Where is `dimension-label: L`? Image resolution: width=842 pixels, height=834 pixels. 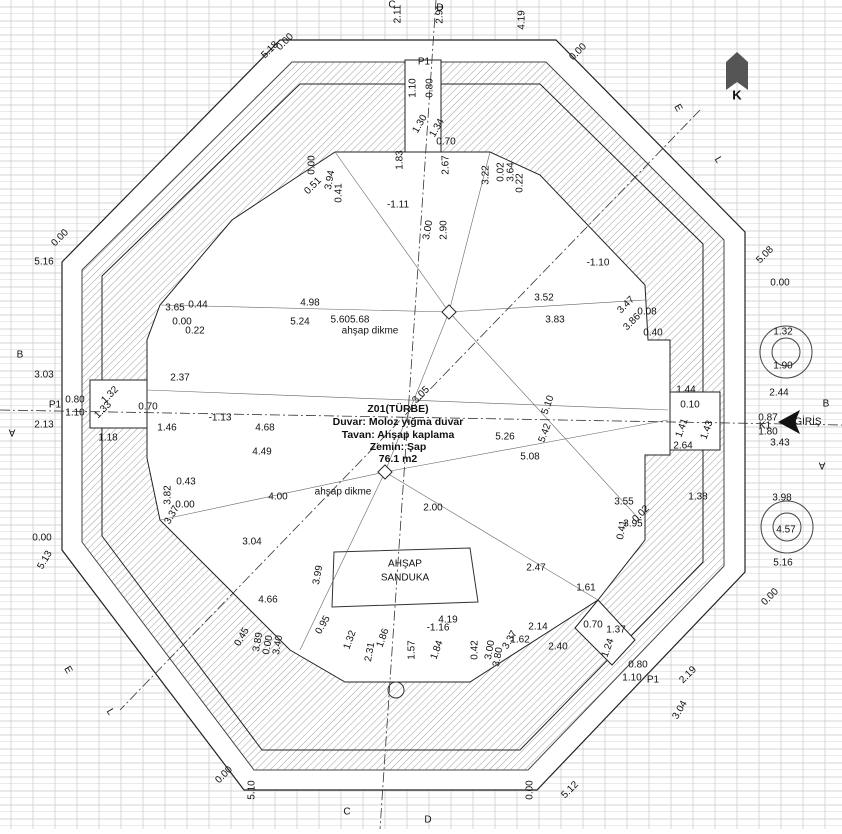
dimension-label: L is located at coordinates (718, 160).